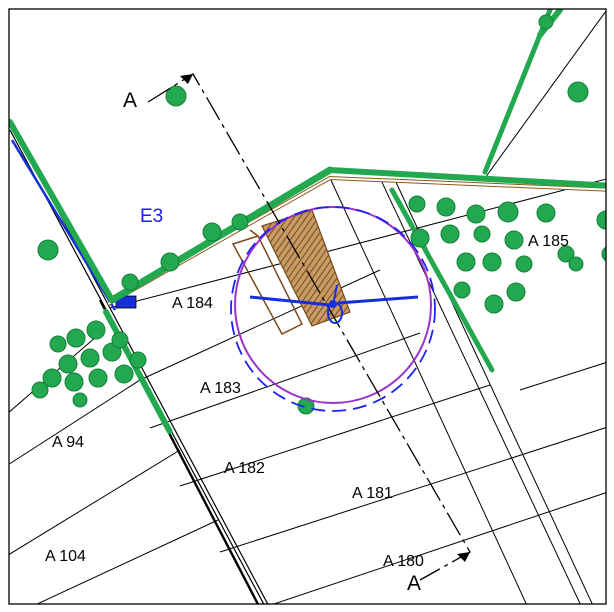 The width and height of the screenshot is (614, 612). I want to click on parcel-label-a94: A 94, so click(68, 442).